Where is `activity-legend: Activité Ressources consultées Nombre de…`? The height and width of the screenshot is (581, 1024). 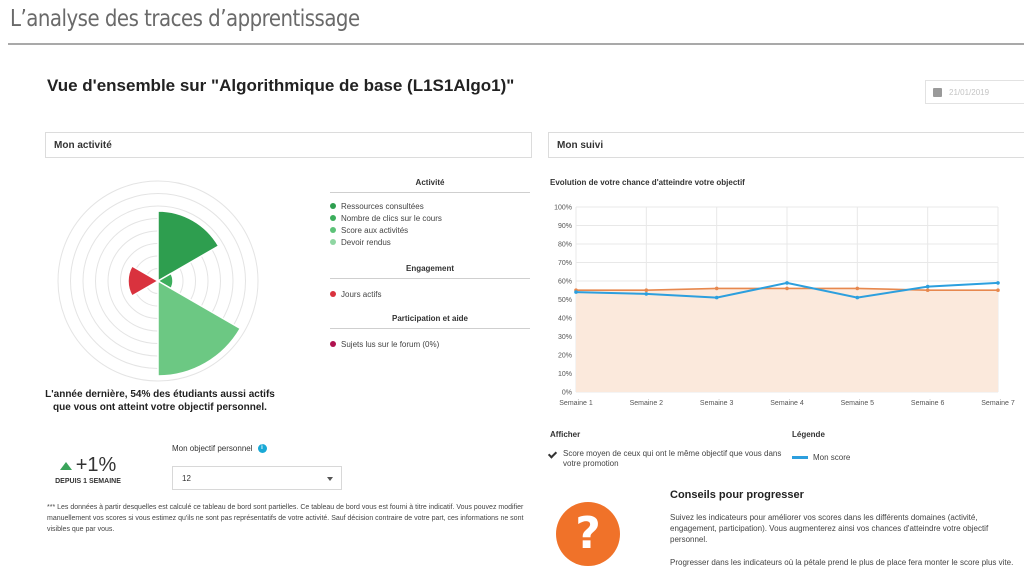
activity-legend: Activité Ressources consultées Nombre de… is located at coordinates (430, 263).